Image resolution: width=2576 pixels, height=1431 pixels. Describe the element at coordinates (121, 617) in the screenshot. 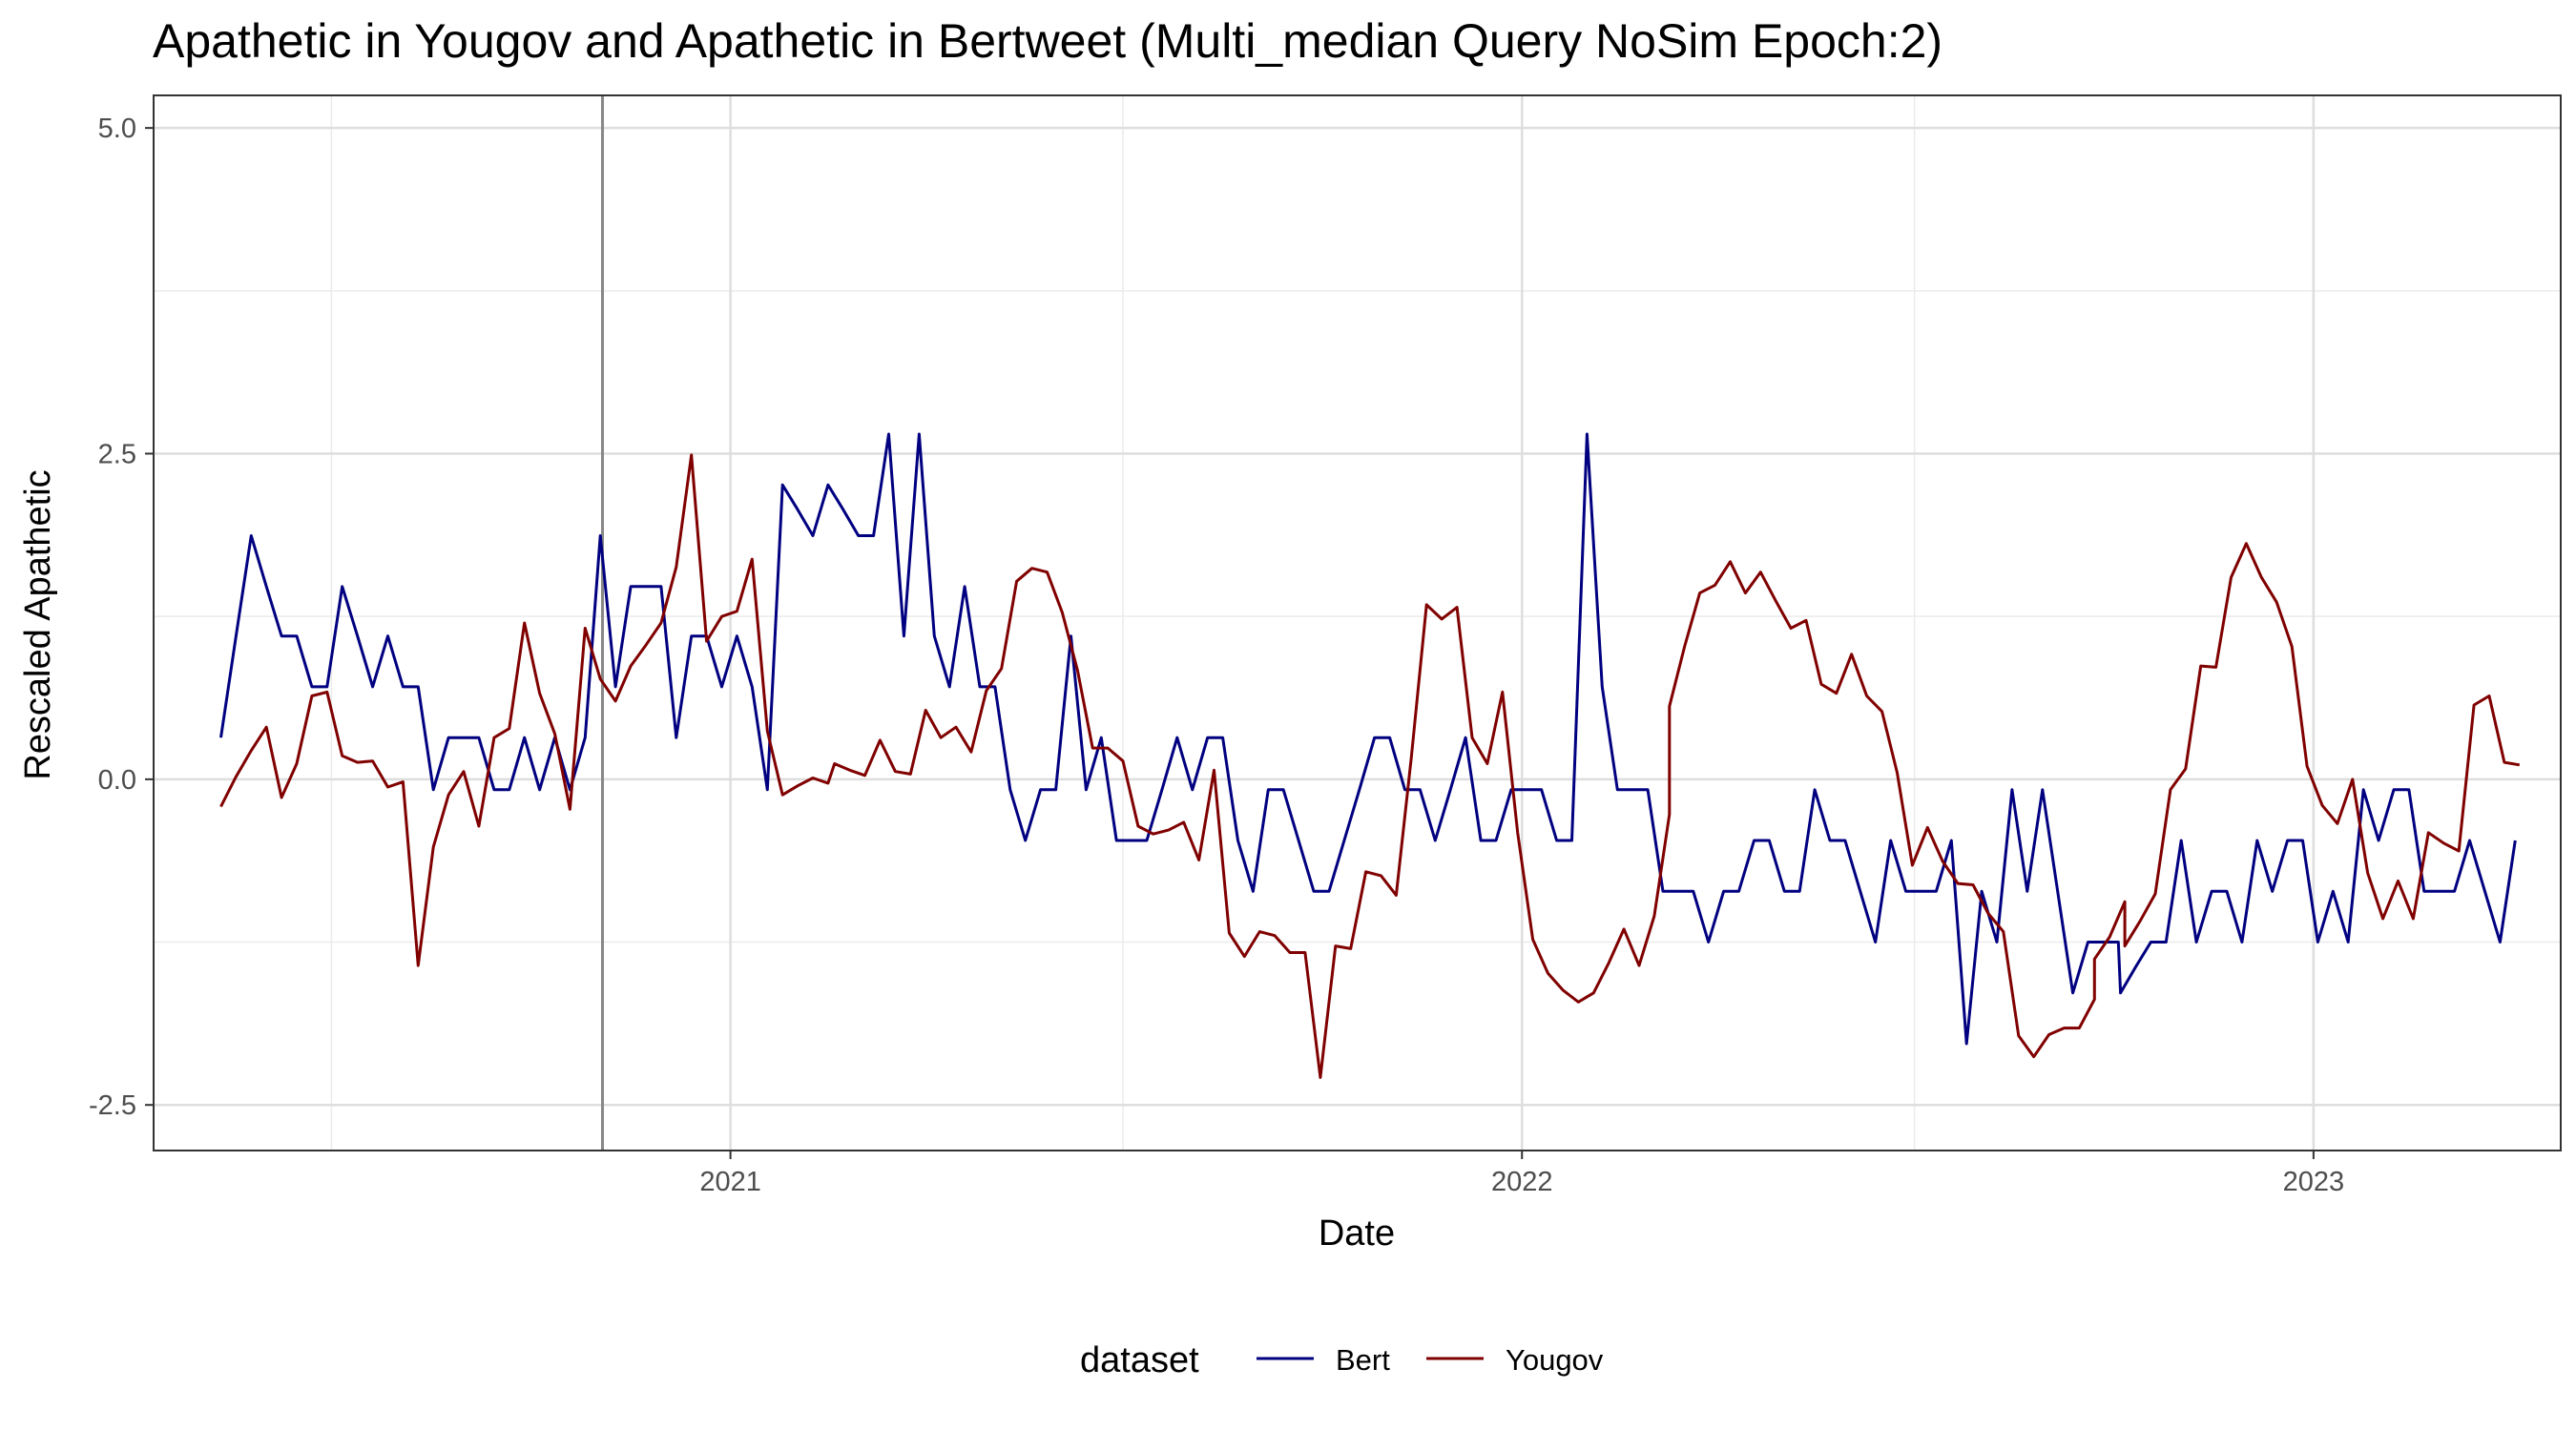

I see `y-axis: -2.5 0.0 2.5 5.0` at that location.